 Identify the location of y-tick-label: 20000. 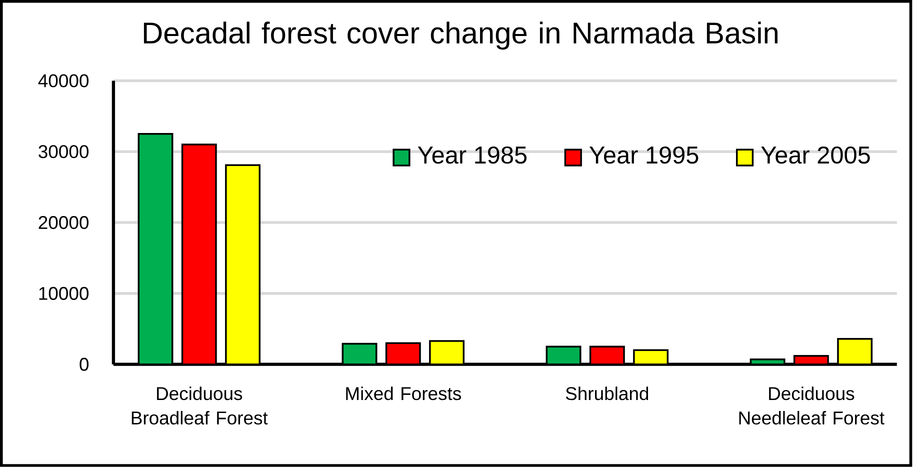
(63, 223).